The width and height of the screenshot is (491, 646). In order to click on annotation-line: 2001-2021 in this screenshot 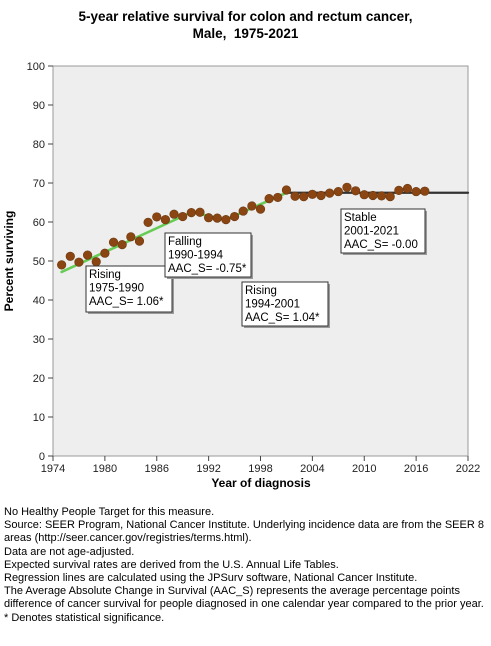, I will do `click(371, 232)`.